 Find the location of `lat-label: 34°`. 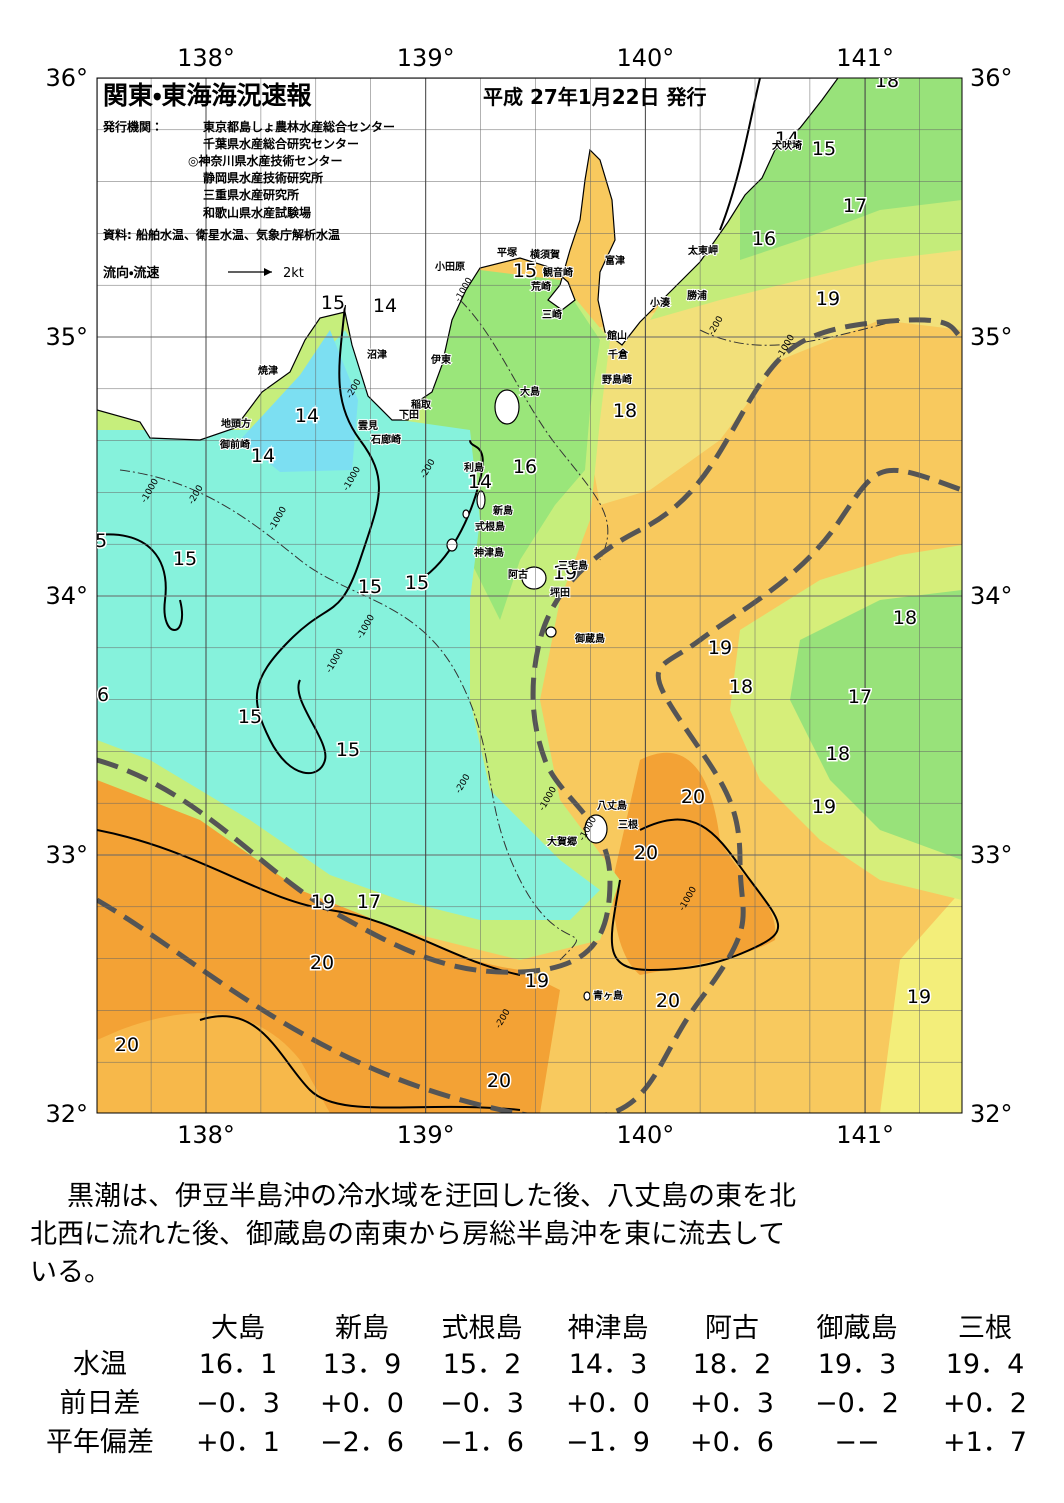

lat-label: 34° is located at coordinates (991, 596).